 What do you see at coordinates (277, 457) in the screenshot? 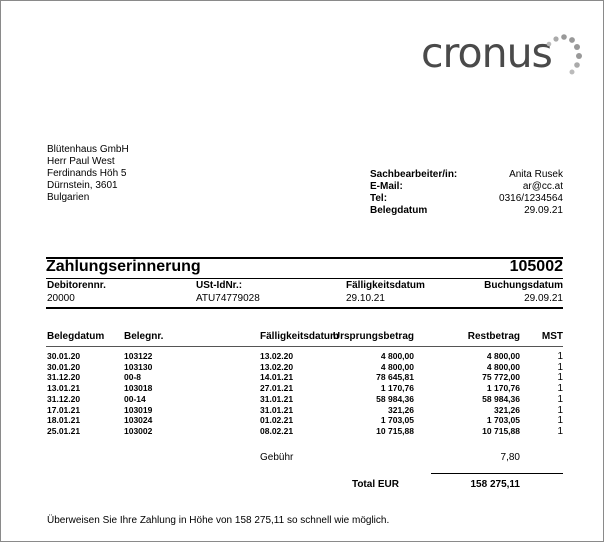
I see `fee-label: Gebühr` at bounding box center [277, 457].